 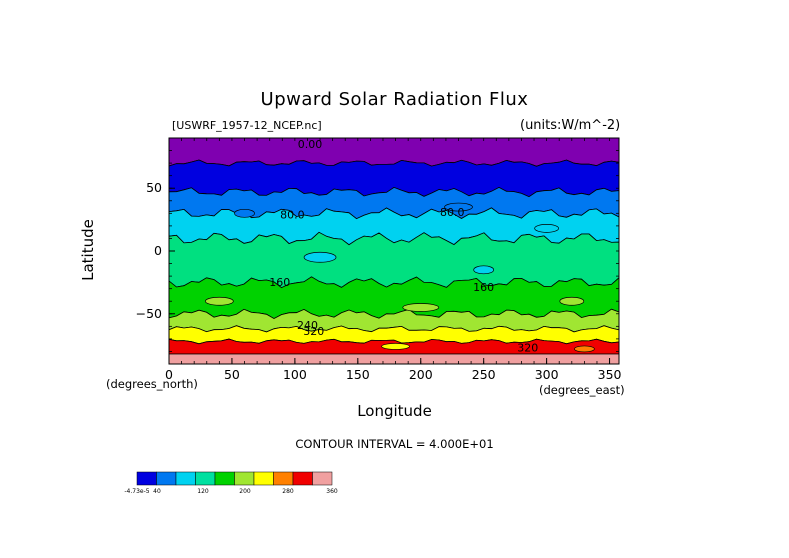 What do you see at coordinates (421, 374) in the screenshot?
I see `x-tick-label: 200` at bounding box center [421, 374].